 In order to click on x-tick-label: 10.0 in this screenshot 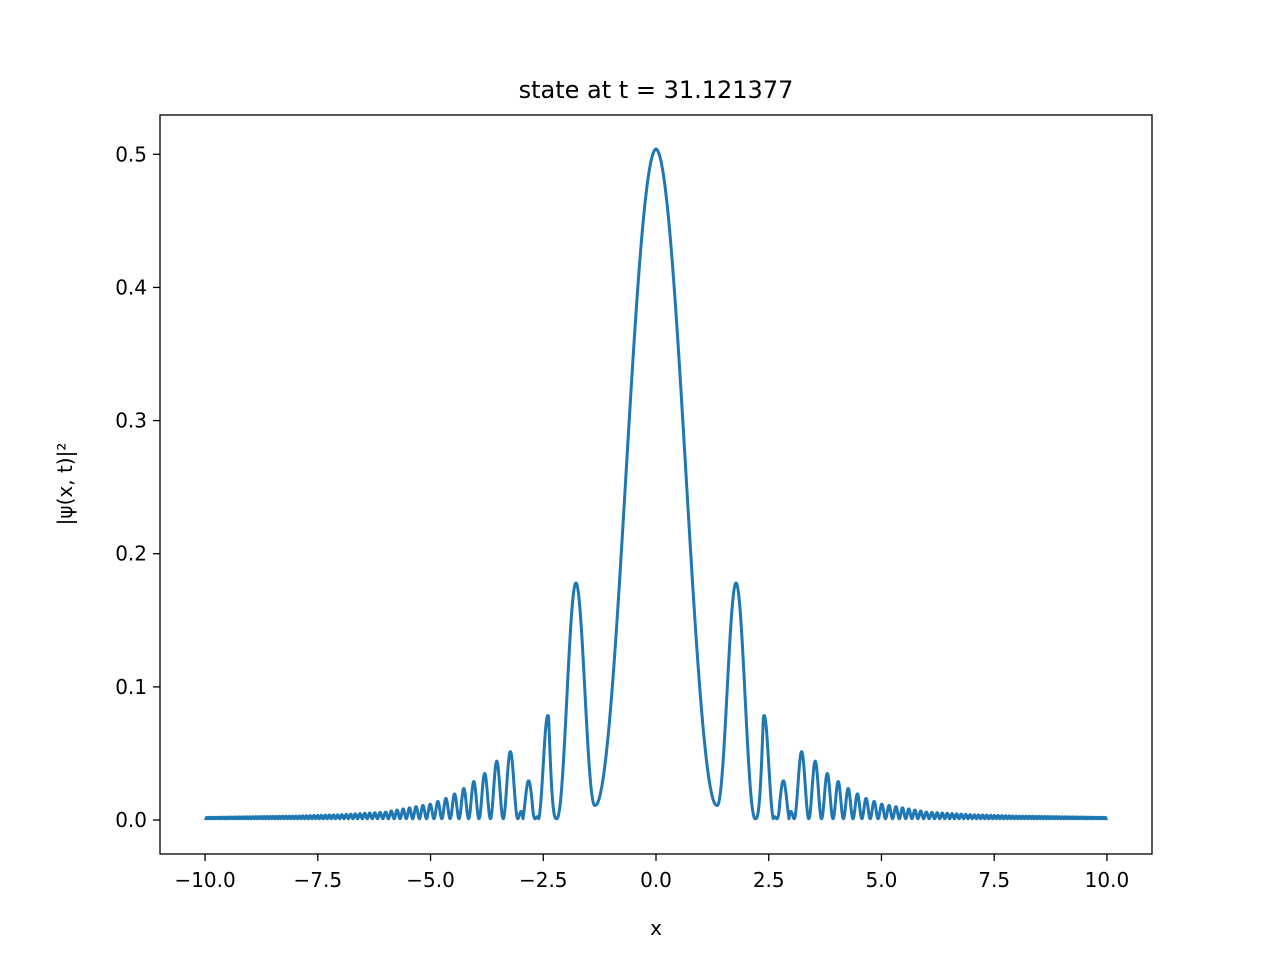, I will do `click(1107, 880)`.